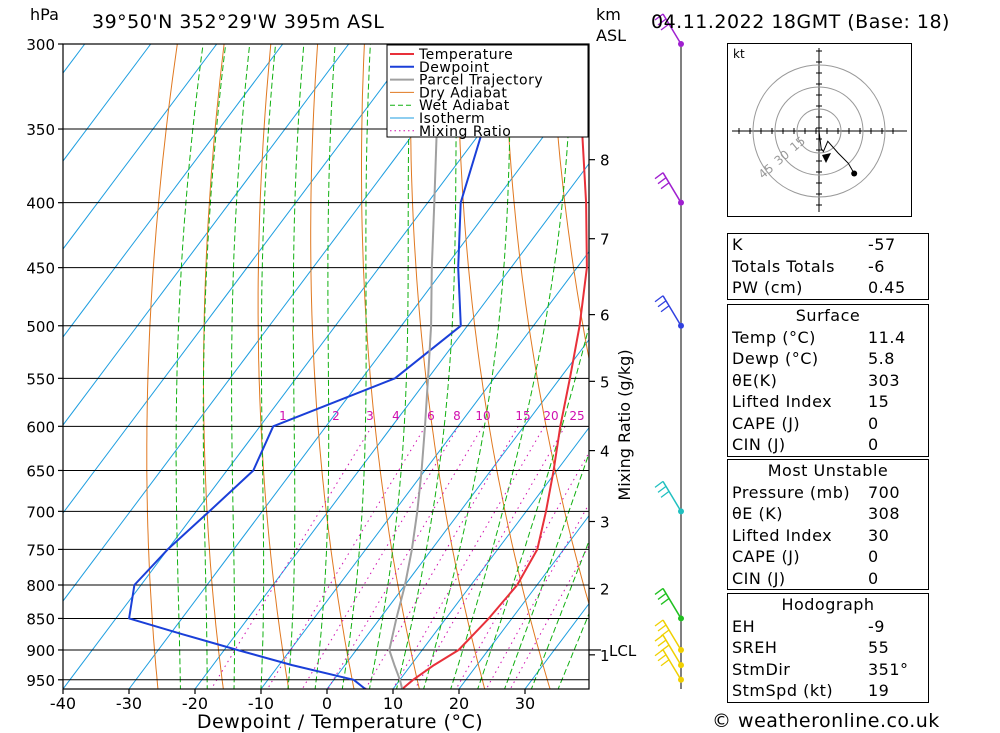  I want to click on wind-barbs, so click(669, 351).